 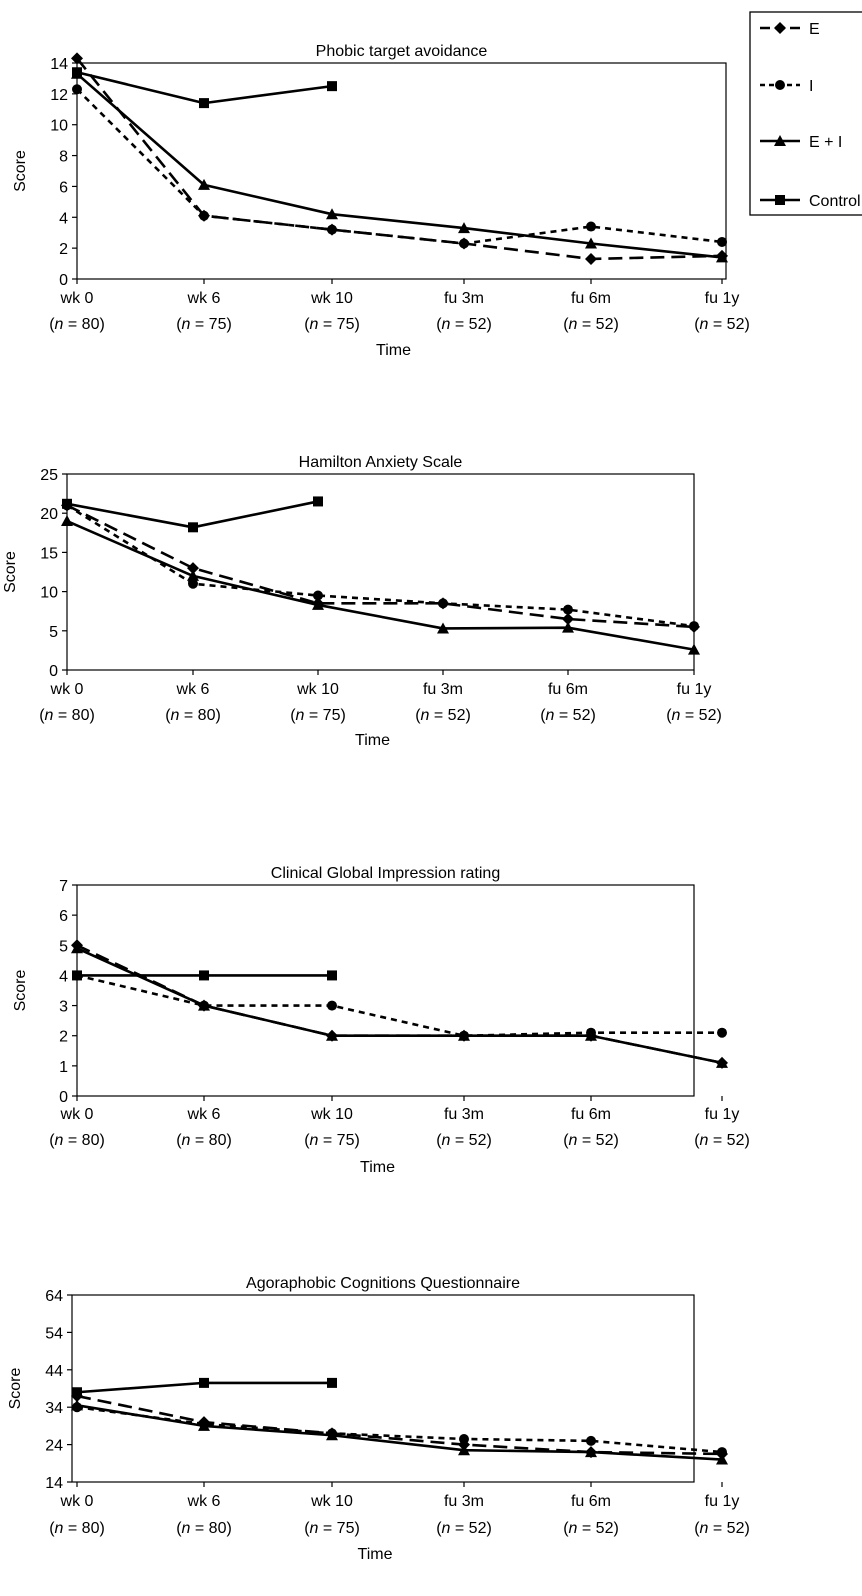 What do you see at coordinates (63, 886) in the screenshot?
I see `y-tick-label: 7` at bounding box center [63, 886].